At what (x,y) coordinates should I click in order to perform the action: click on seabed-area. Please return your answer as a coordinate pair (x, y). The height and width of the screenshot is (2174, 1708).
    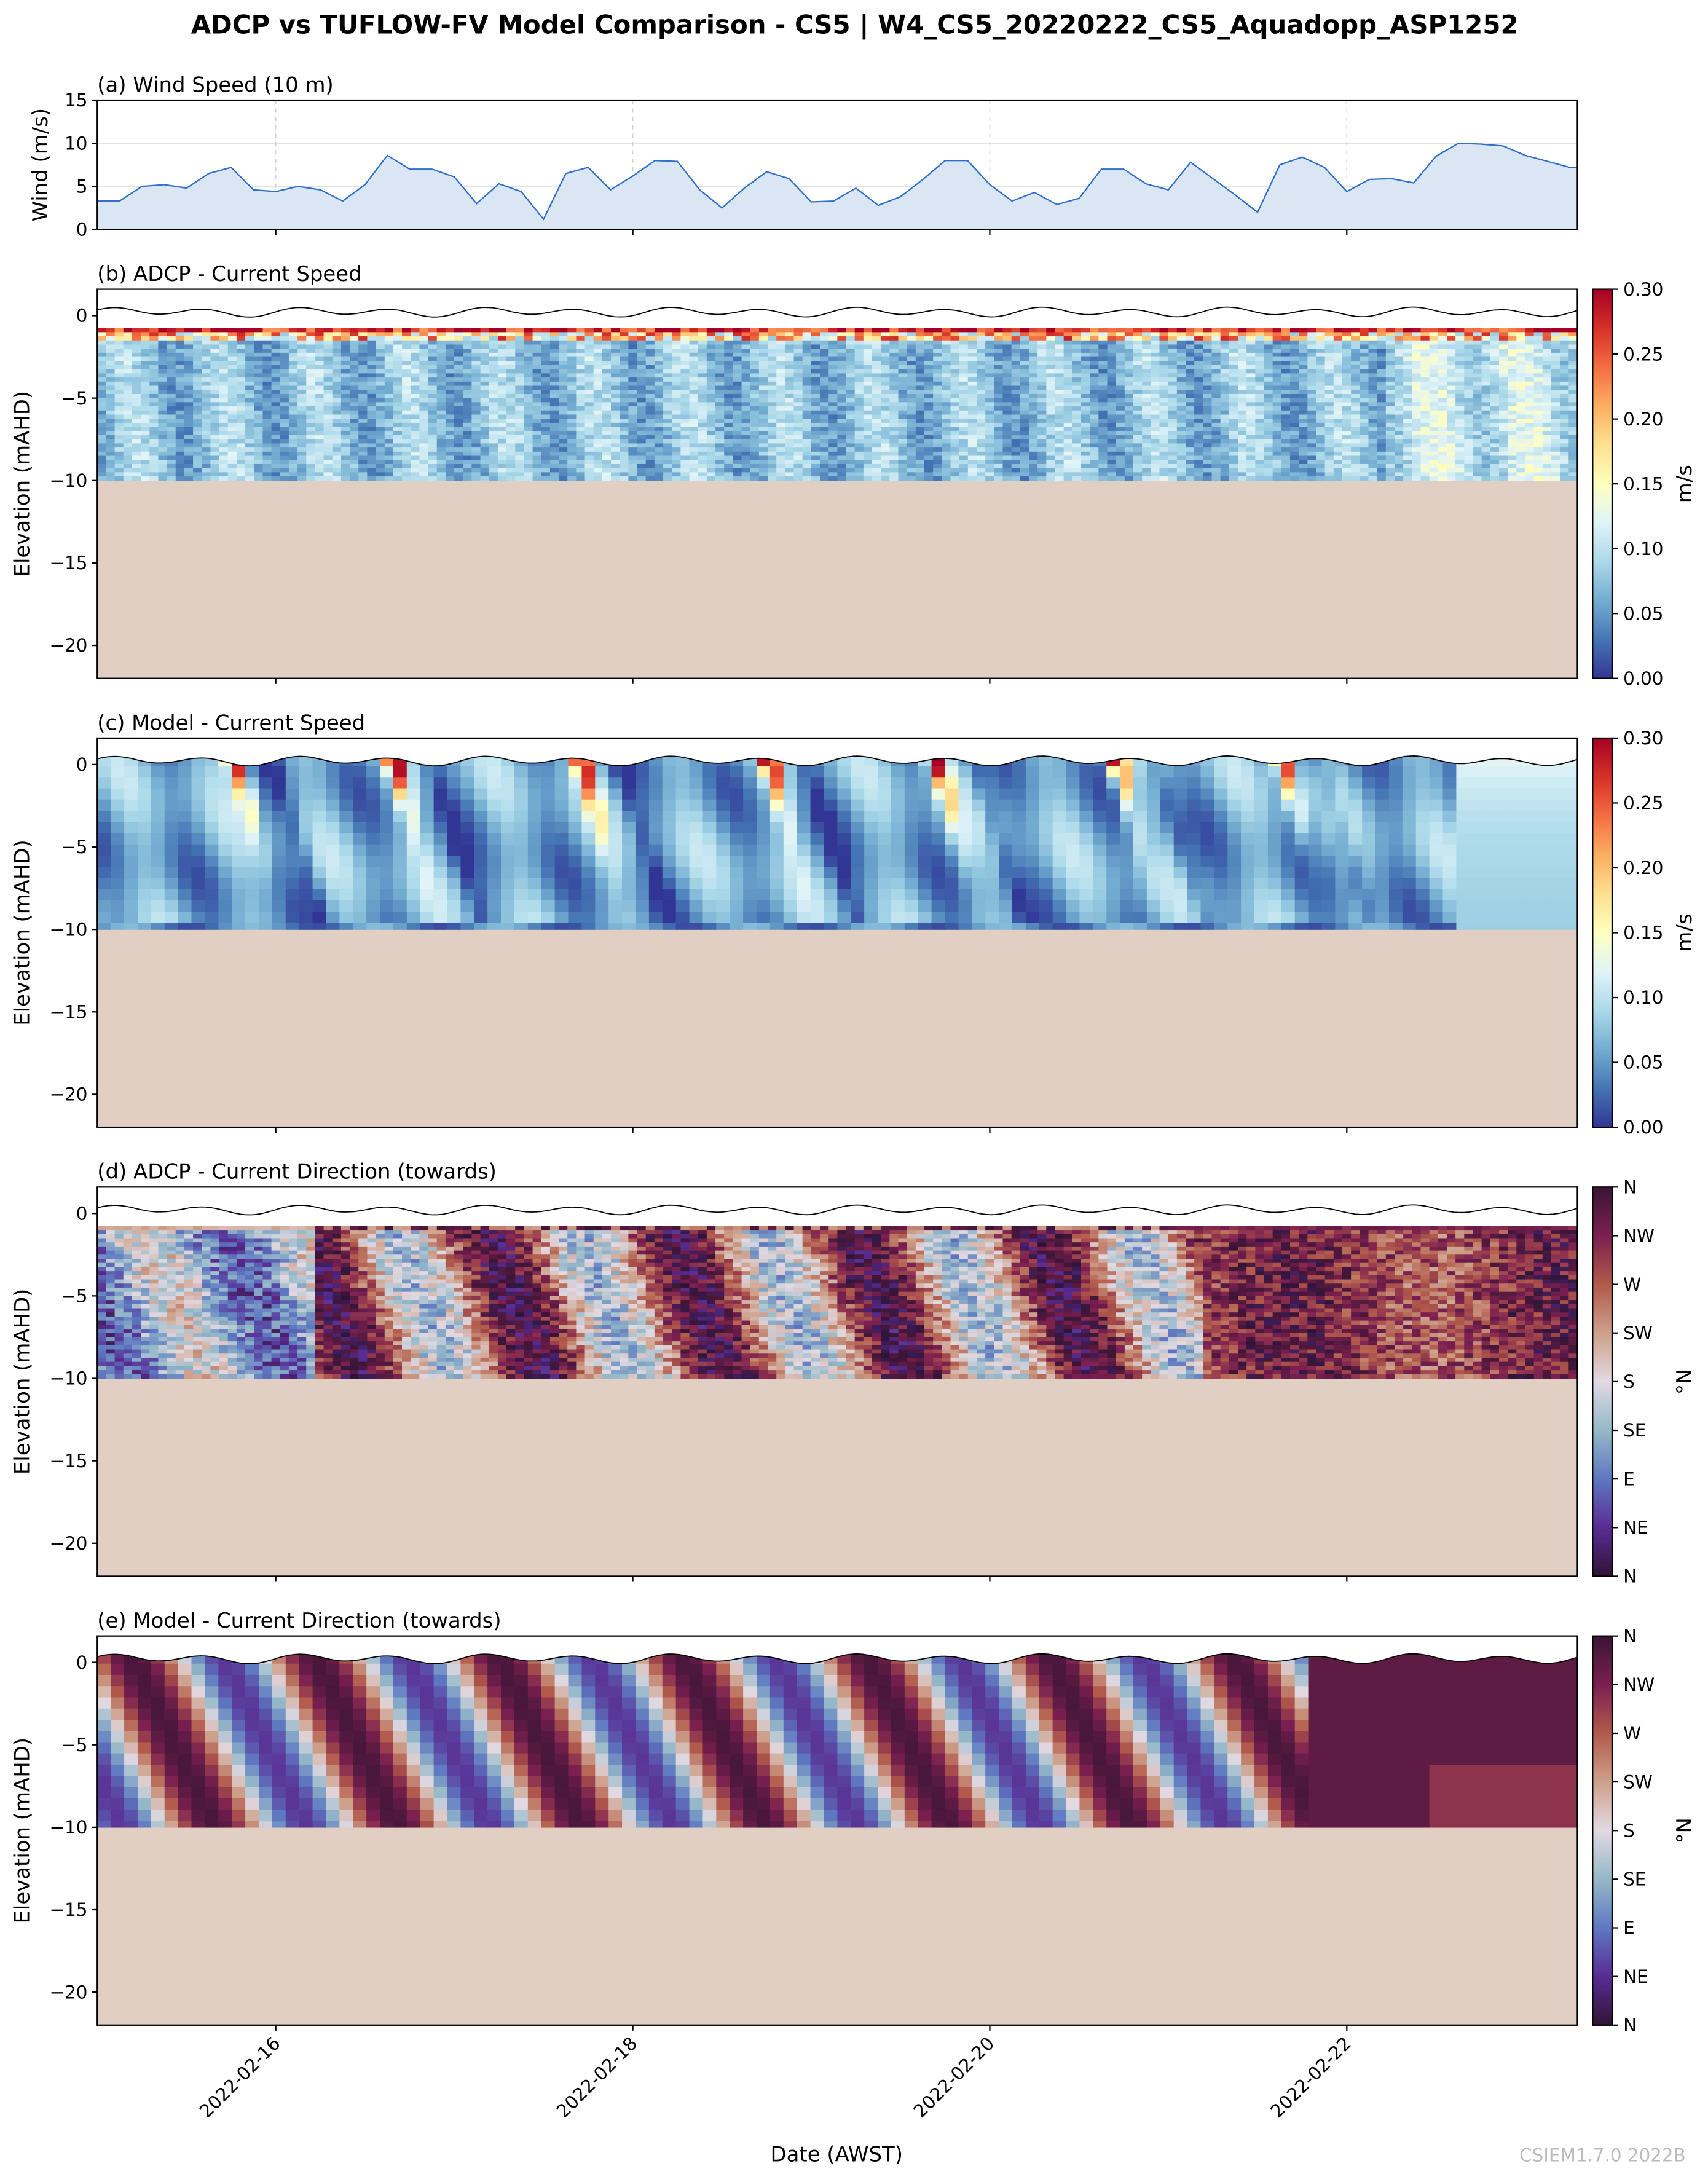
    Looking at the image, I should click on (837, 579).